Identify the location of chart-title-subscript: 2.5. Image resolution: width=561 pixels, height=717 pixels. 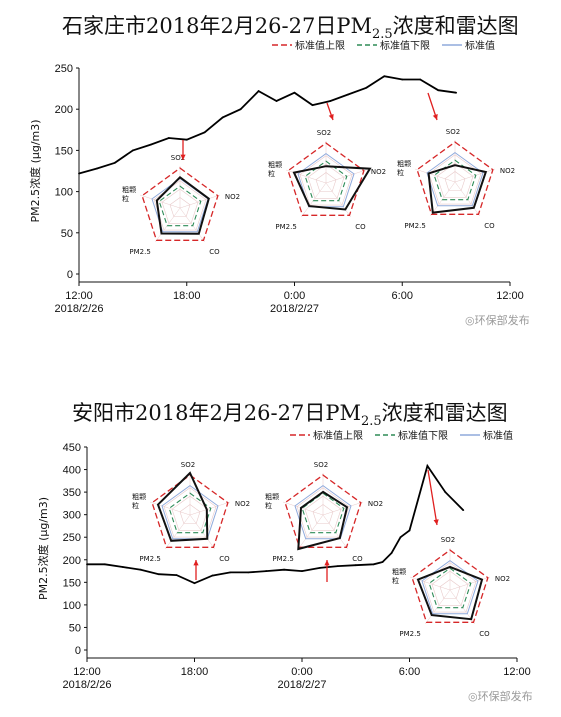
(371, 421).